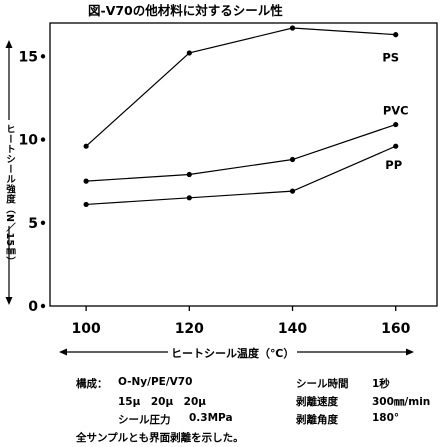 The image size is (448, 447). Describe the element at coordinates (144, 420) in the screenshot. I see `pressure-label: シール圧力` at that location.